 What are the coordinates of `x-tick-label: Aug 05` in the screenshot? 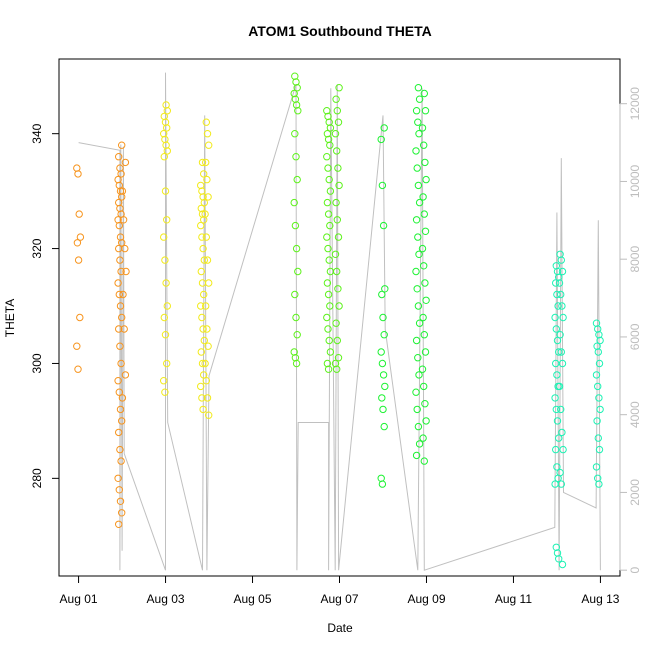 It's located at (252, 599).